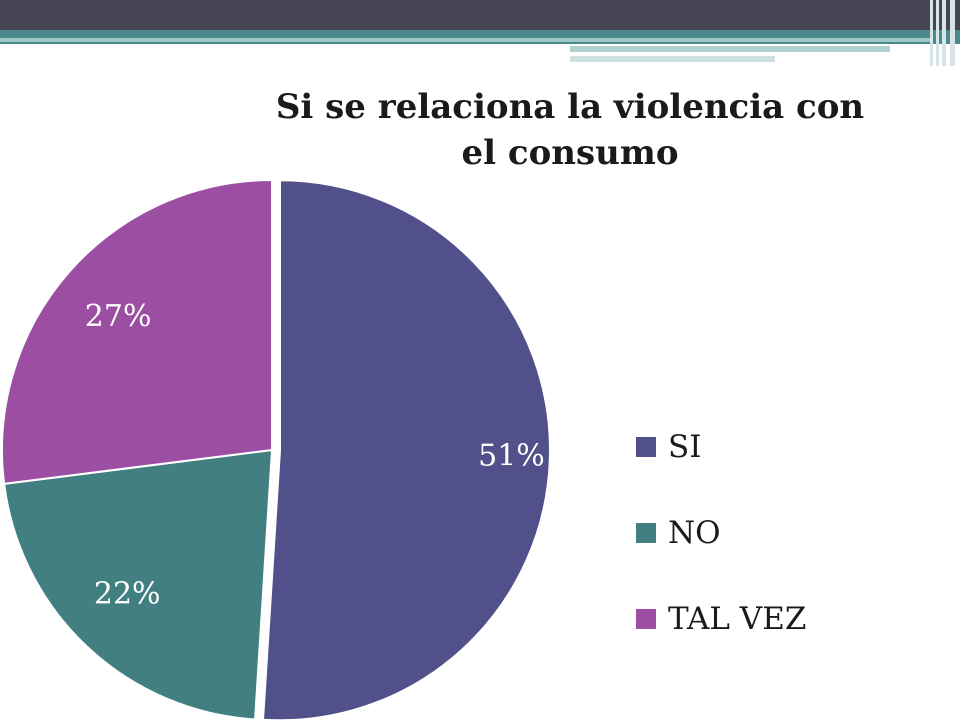 Image resolution: width=960 pixels, height=720 pixels. What do you see at coordinates (480, 15) in the screenshot?
I see `slide-top-bar` at bounding box center [480, 15].